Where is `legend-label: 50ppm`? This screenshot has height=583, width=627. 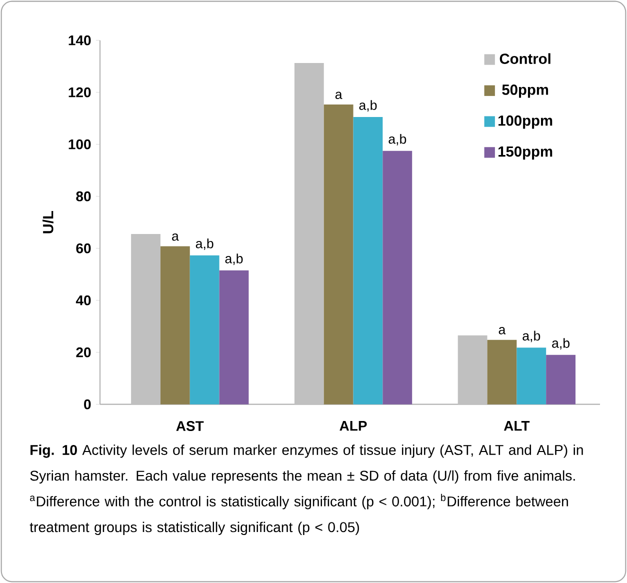
legend-label: 50ppm is located at coordinates (525, 91).